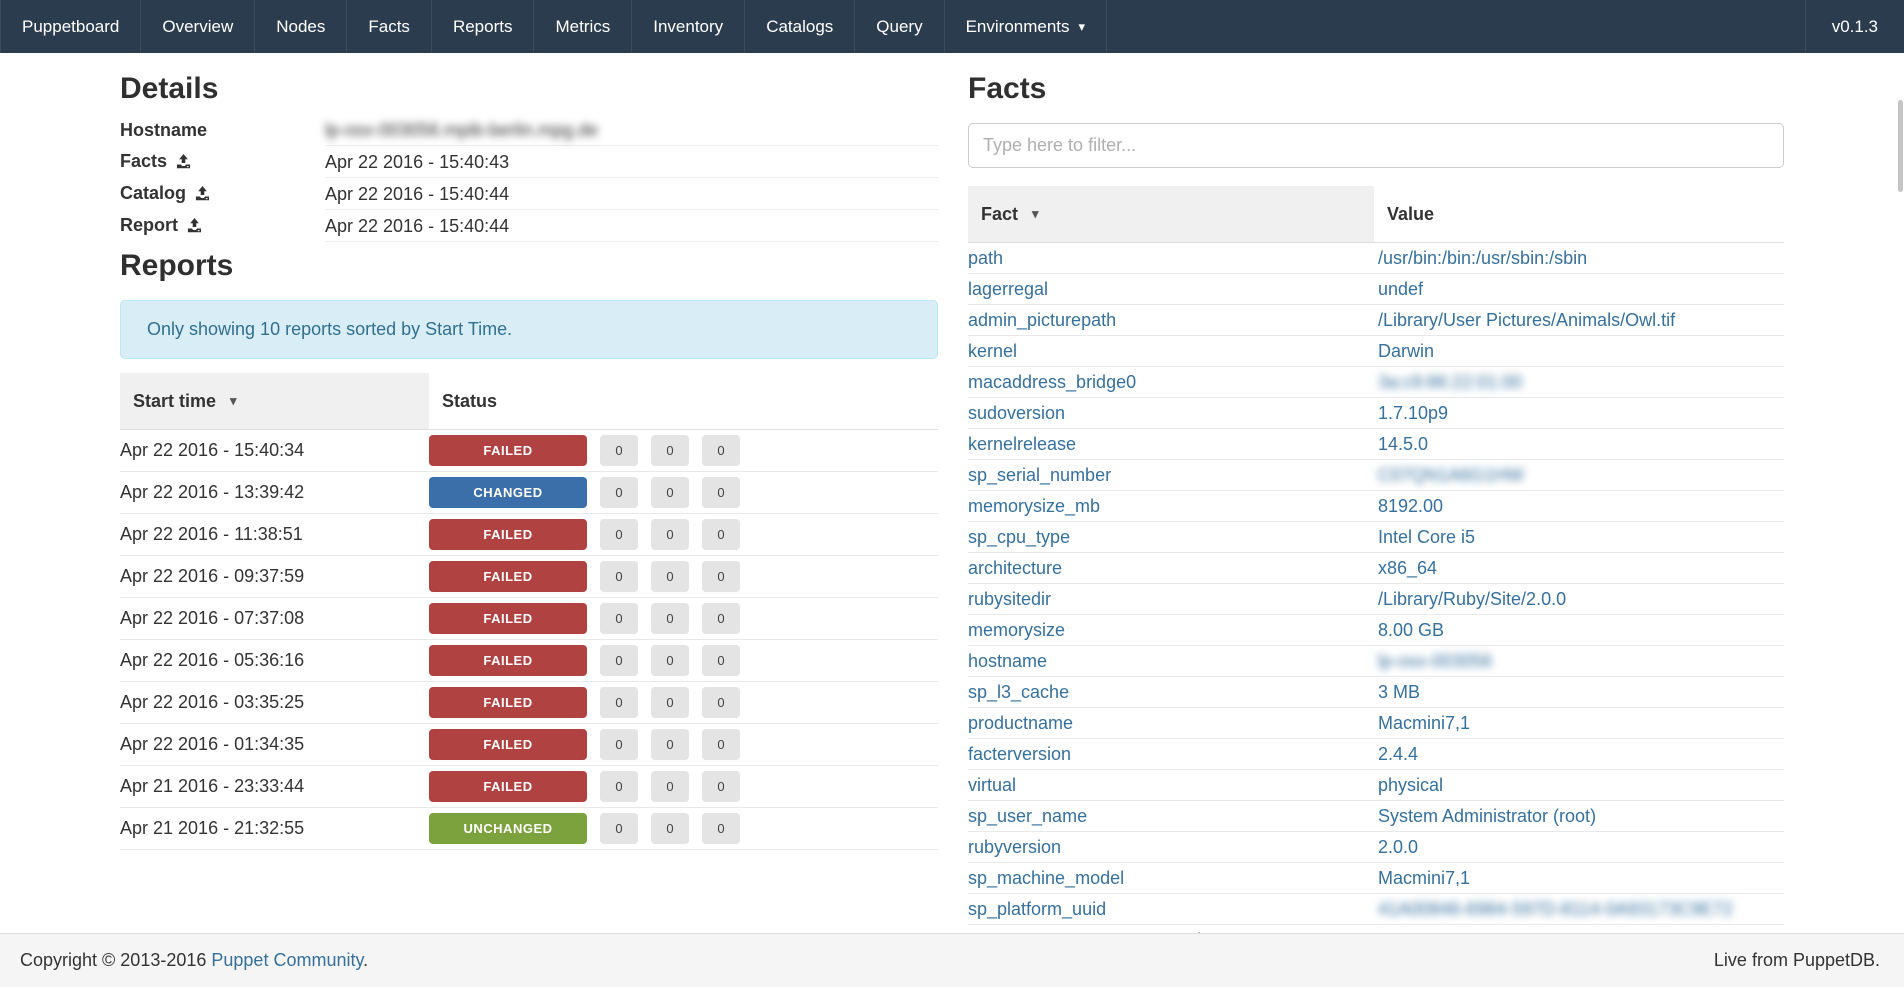 This screenshot has height=987, width=1904. I want to click on fact-value-cell: 1.7.10p9, so click(1579, 413).